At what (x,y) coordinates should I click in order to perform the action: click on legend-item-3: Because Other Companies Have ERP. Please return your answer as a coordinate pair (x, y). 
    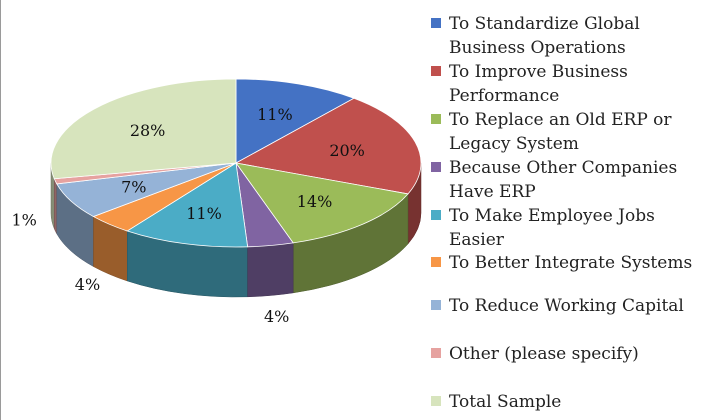
    Looking at the image, I should click on (570, 180).